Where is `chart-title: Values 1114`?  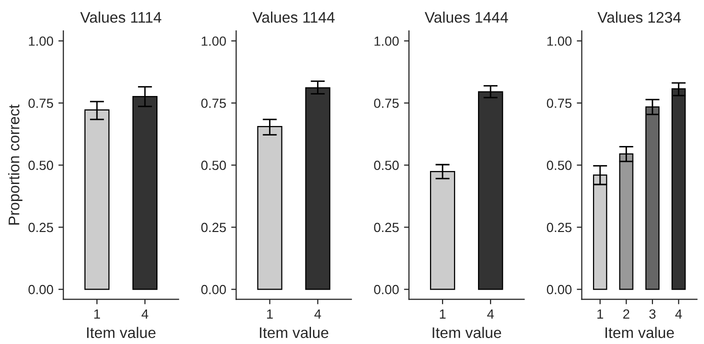 chart-title: Values 1114 is located at coordinates (121, 17).